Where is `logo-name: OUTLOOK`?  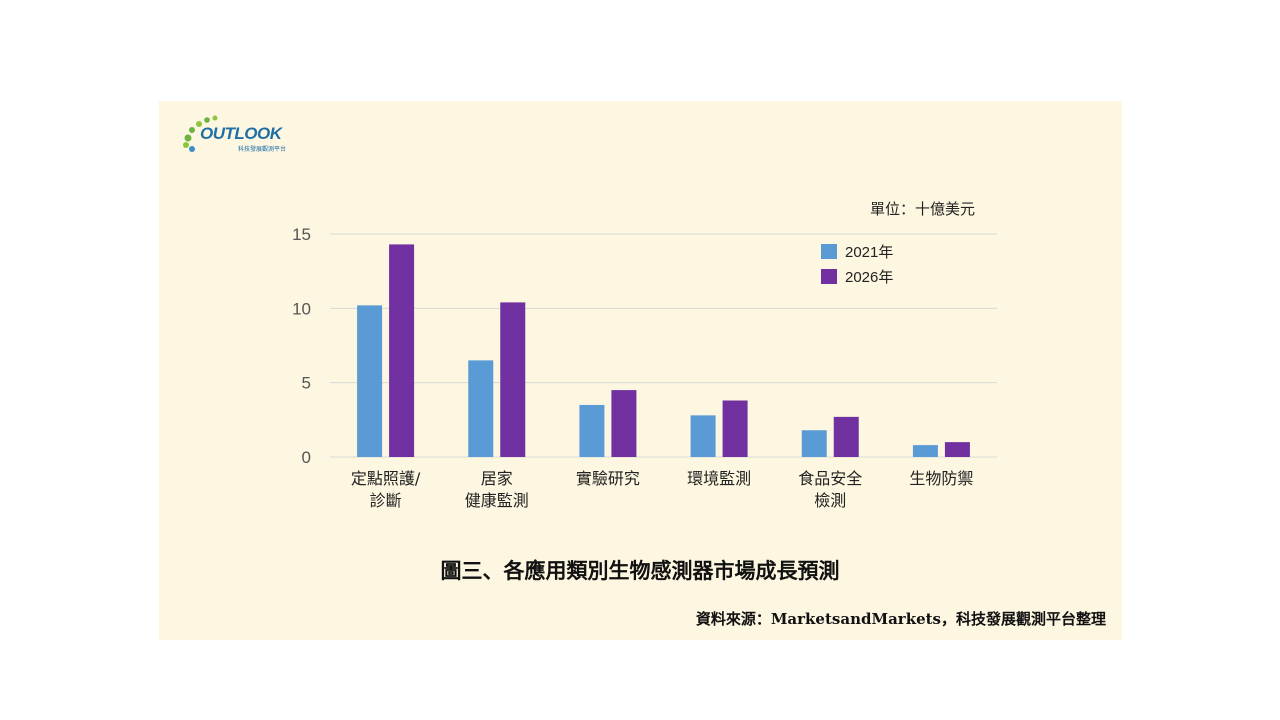
logo-name: OUTLOOK is located at coordinates (241, 133).